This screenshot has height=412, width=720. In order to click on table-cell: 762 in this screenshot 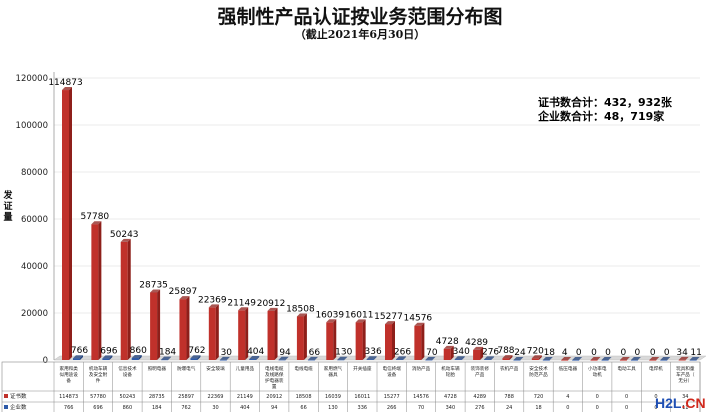, I will do `click(186, 408)`.